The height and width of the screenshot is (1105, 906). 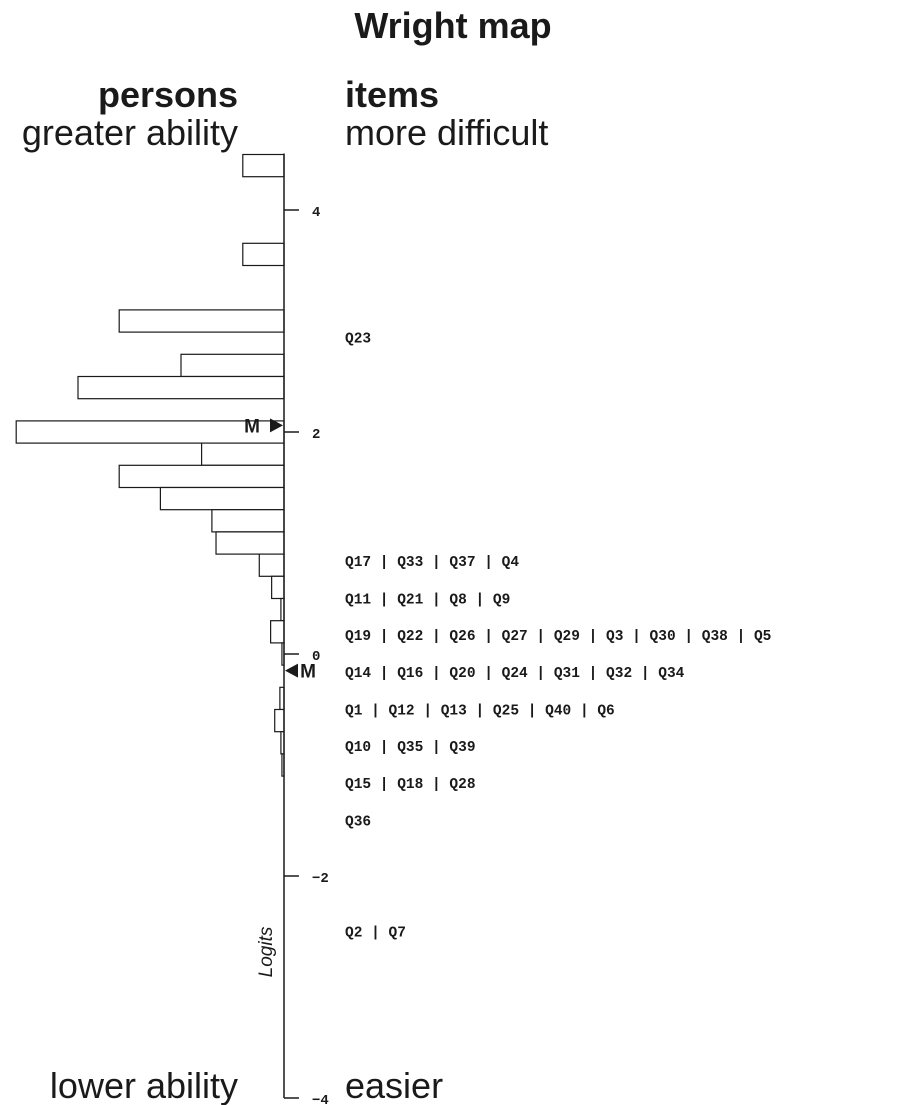 What do you see at coordinates (144, 1085) in the screenshot?
I see `persons-bottom-label: lower ability` at bounding box center [144, 1085].